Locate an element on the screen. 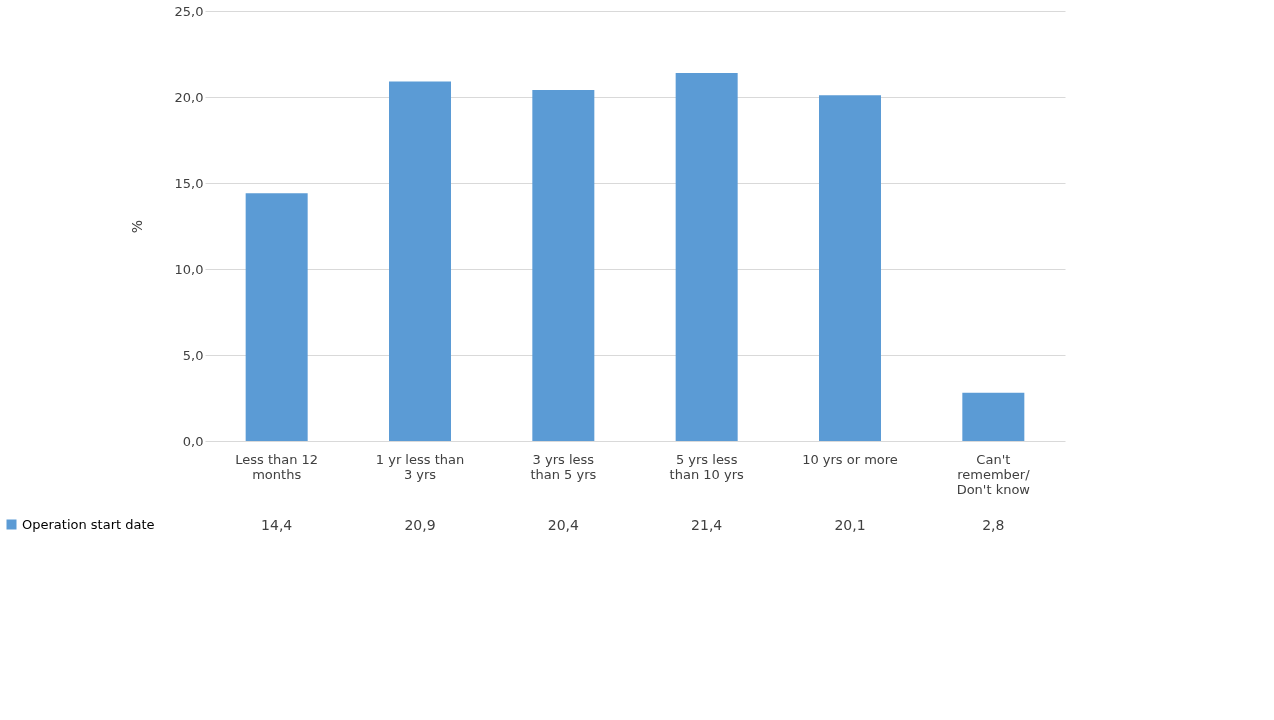 The width and height of the screenshot is (1274, 720). x-tick-label: 10 yrs or more is located at coordinates (850, 459).